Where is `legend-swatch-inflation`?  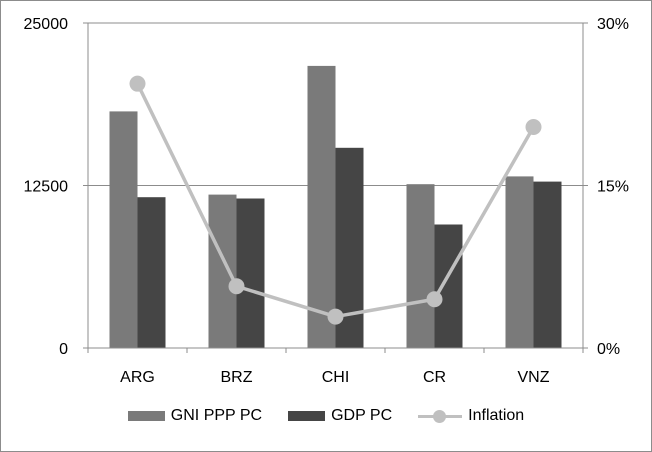
legend-swatch-inflation is located at coordinates (440, 416).